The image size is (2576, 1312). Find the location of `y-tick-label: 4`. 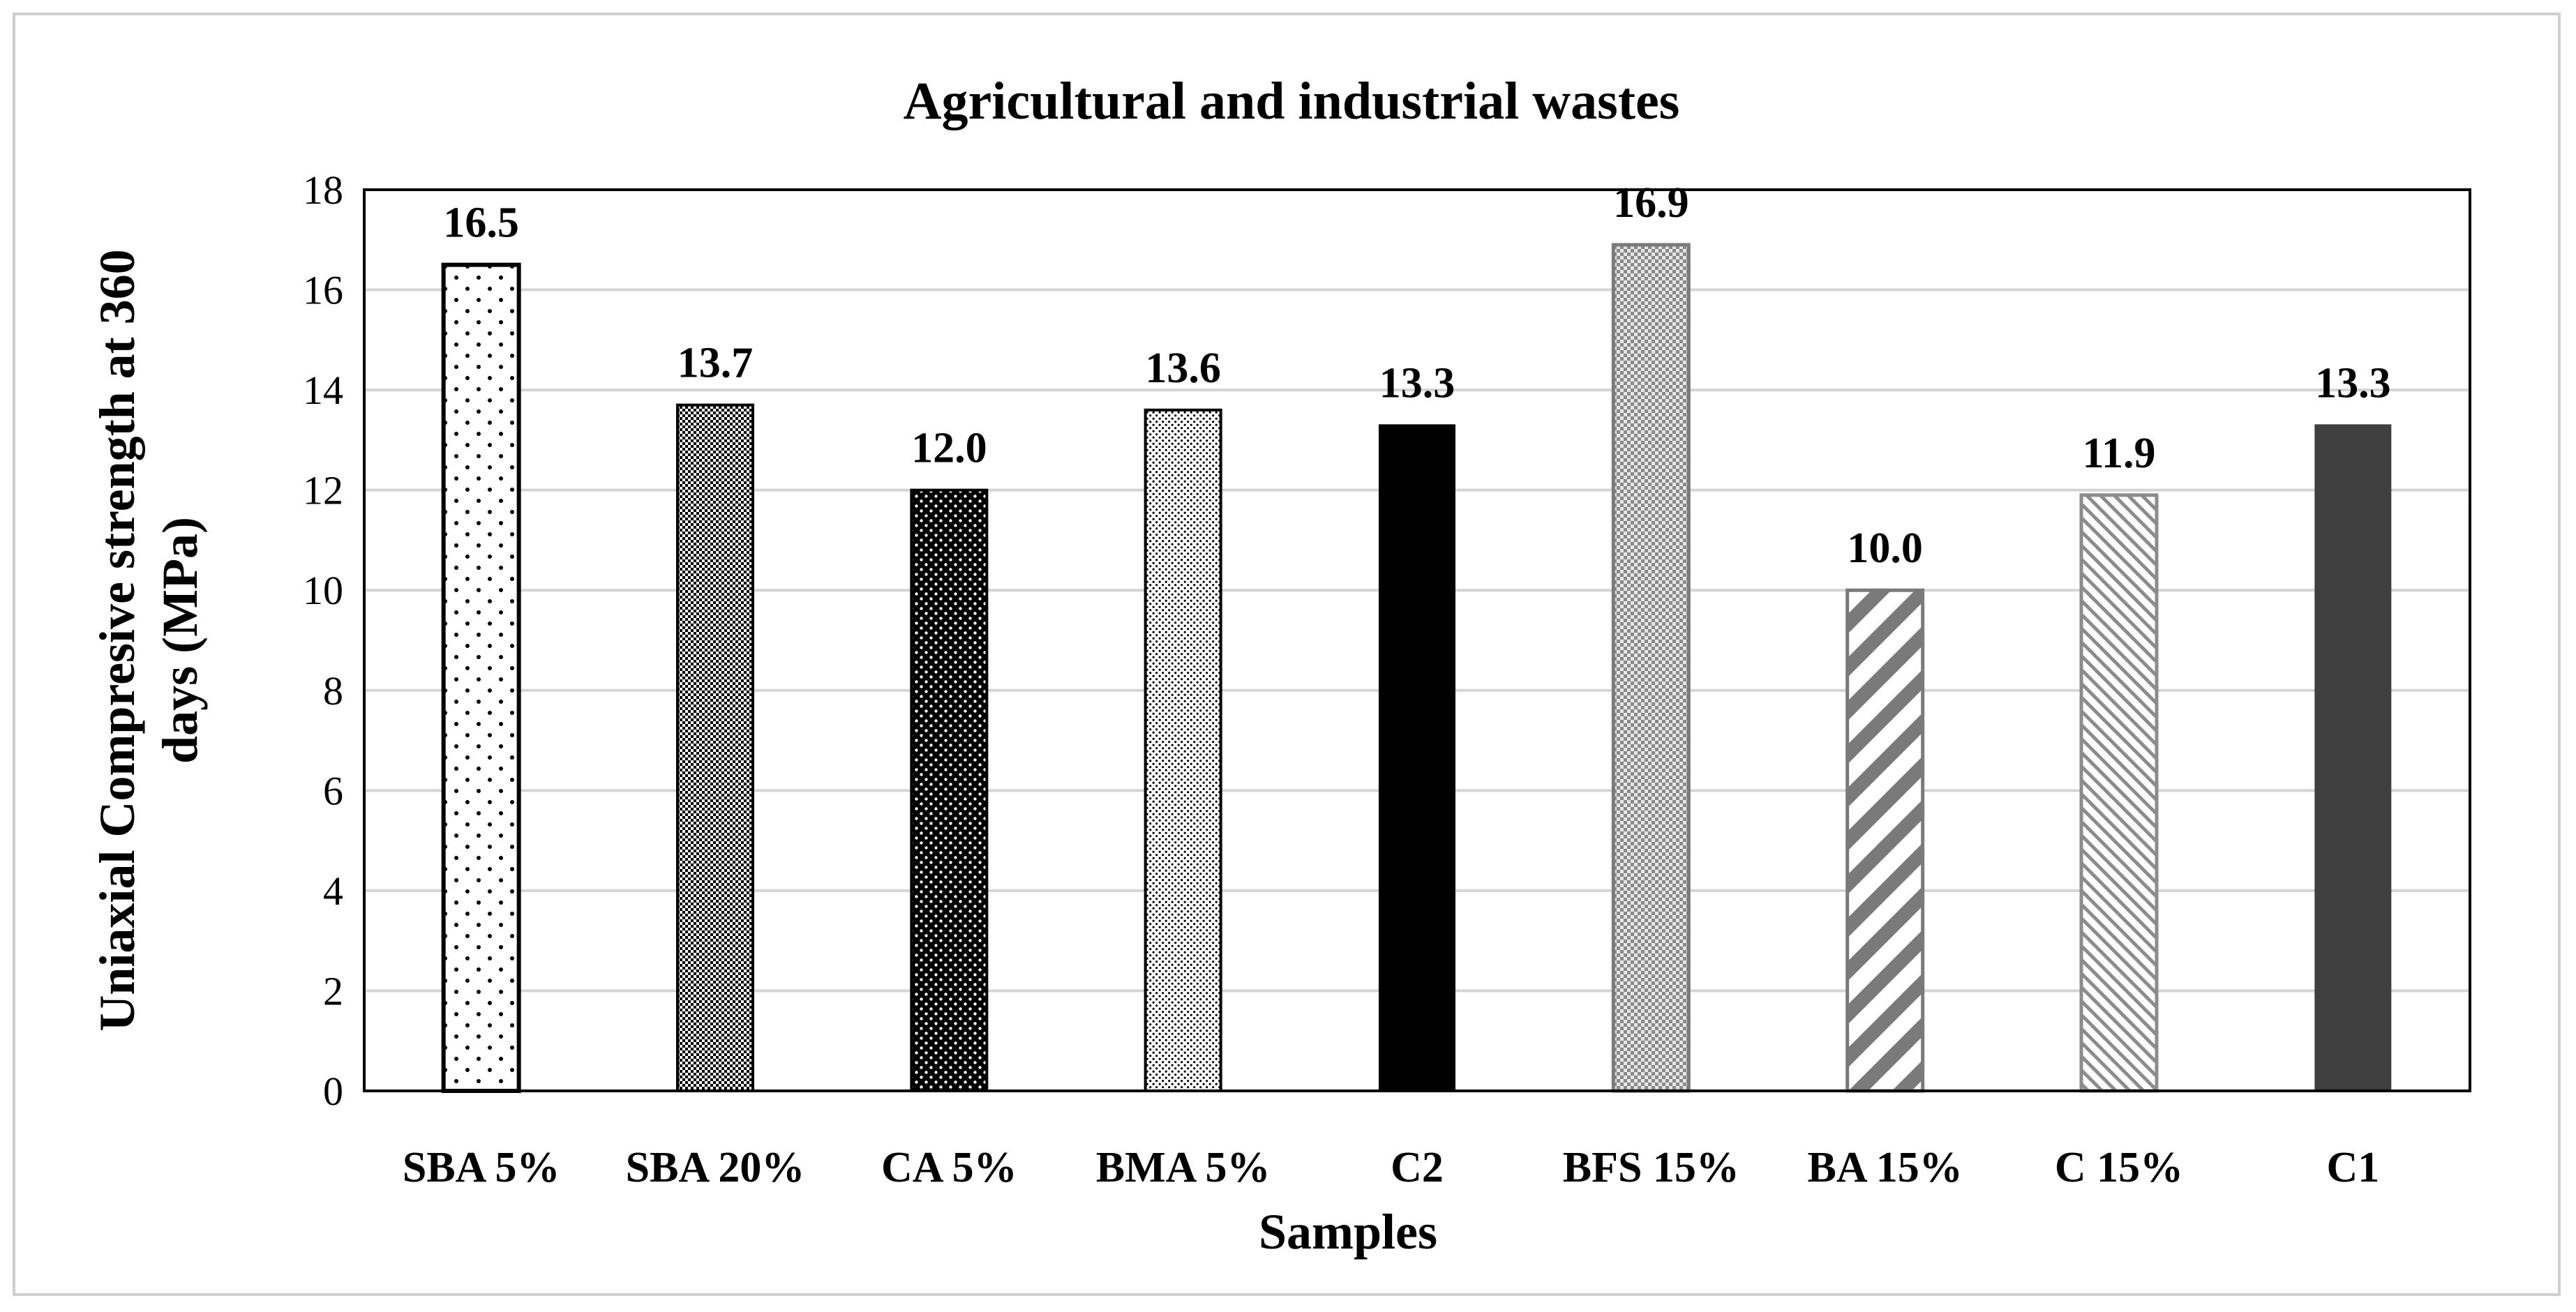

y-tick-label: 4 is located at coordinates (333, 891).